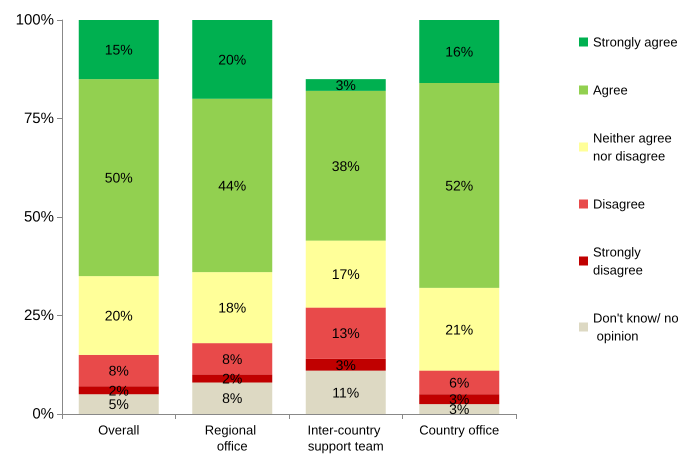  I want to click on y-tick-label: 0%, so click(43, 414).